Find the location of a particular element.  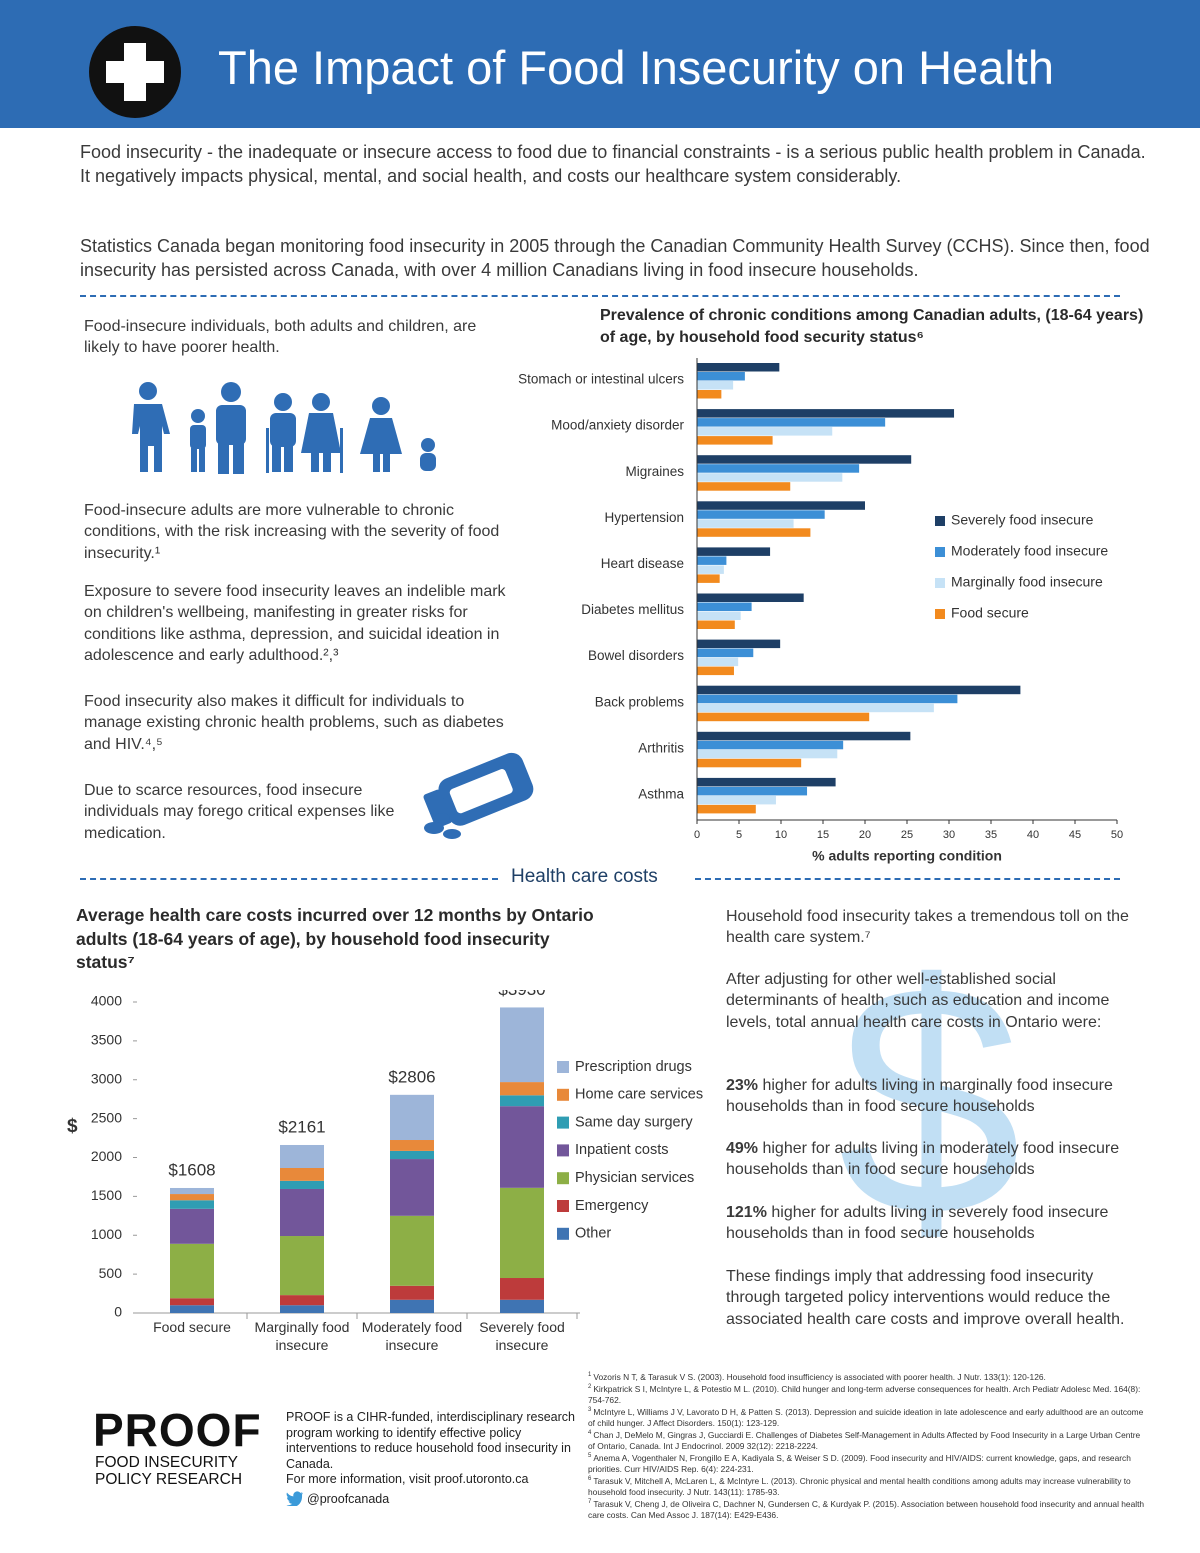

category-label: Bowel disorders is located at coordinates (636, 655).